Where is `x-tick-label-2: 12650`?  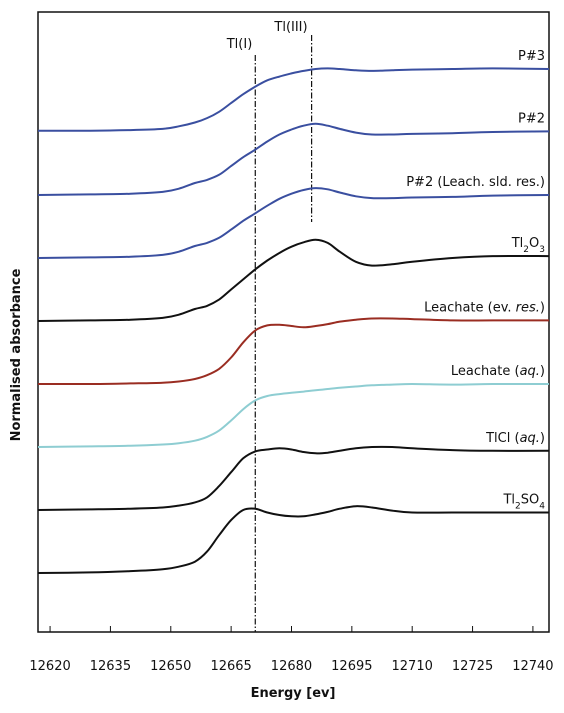 x-tick-label-2: 12650 is located at coordinates (170, 666).